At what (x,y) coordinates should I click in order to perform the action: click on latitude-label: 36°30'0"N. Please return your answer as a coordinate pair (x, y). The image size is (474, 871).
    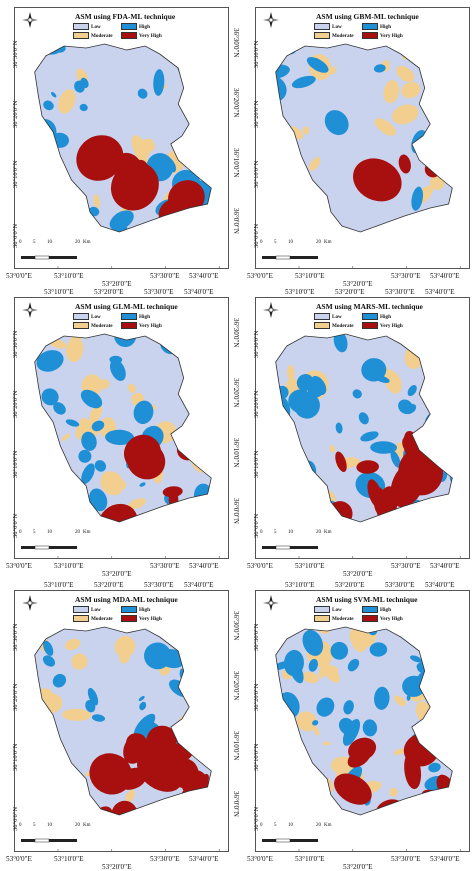
    Looking at the image, I should click on (236, 43).